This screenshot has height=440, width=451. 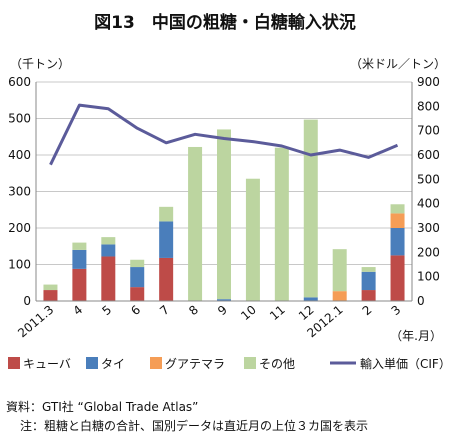 I want to click on left-axis-ticks: 0 100 200 300 400 500 600, so click(x=19, y=191).